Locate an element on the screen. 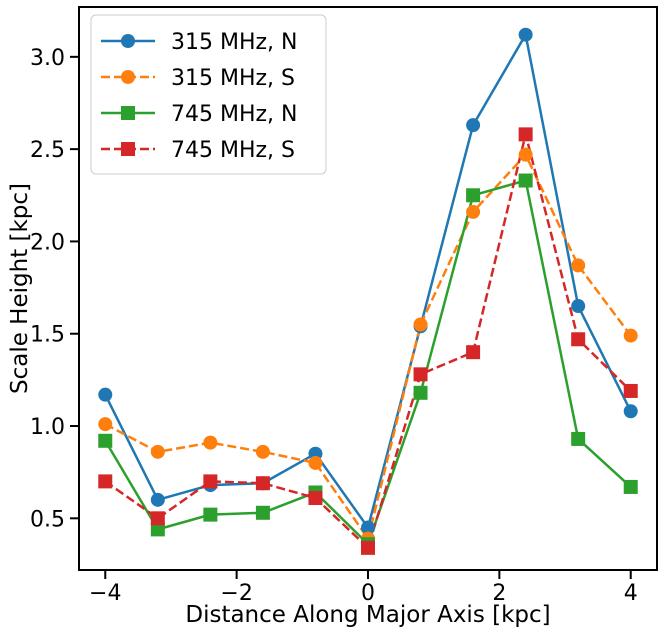  x-tick-label: 0 is located at coordinates (368, 593).